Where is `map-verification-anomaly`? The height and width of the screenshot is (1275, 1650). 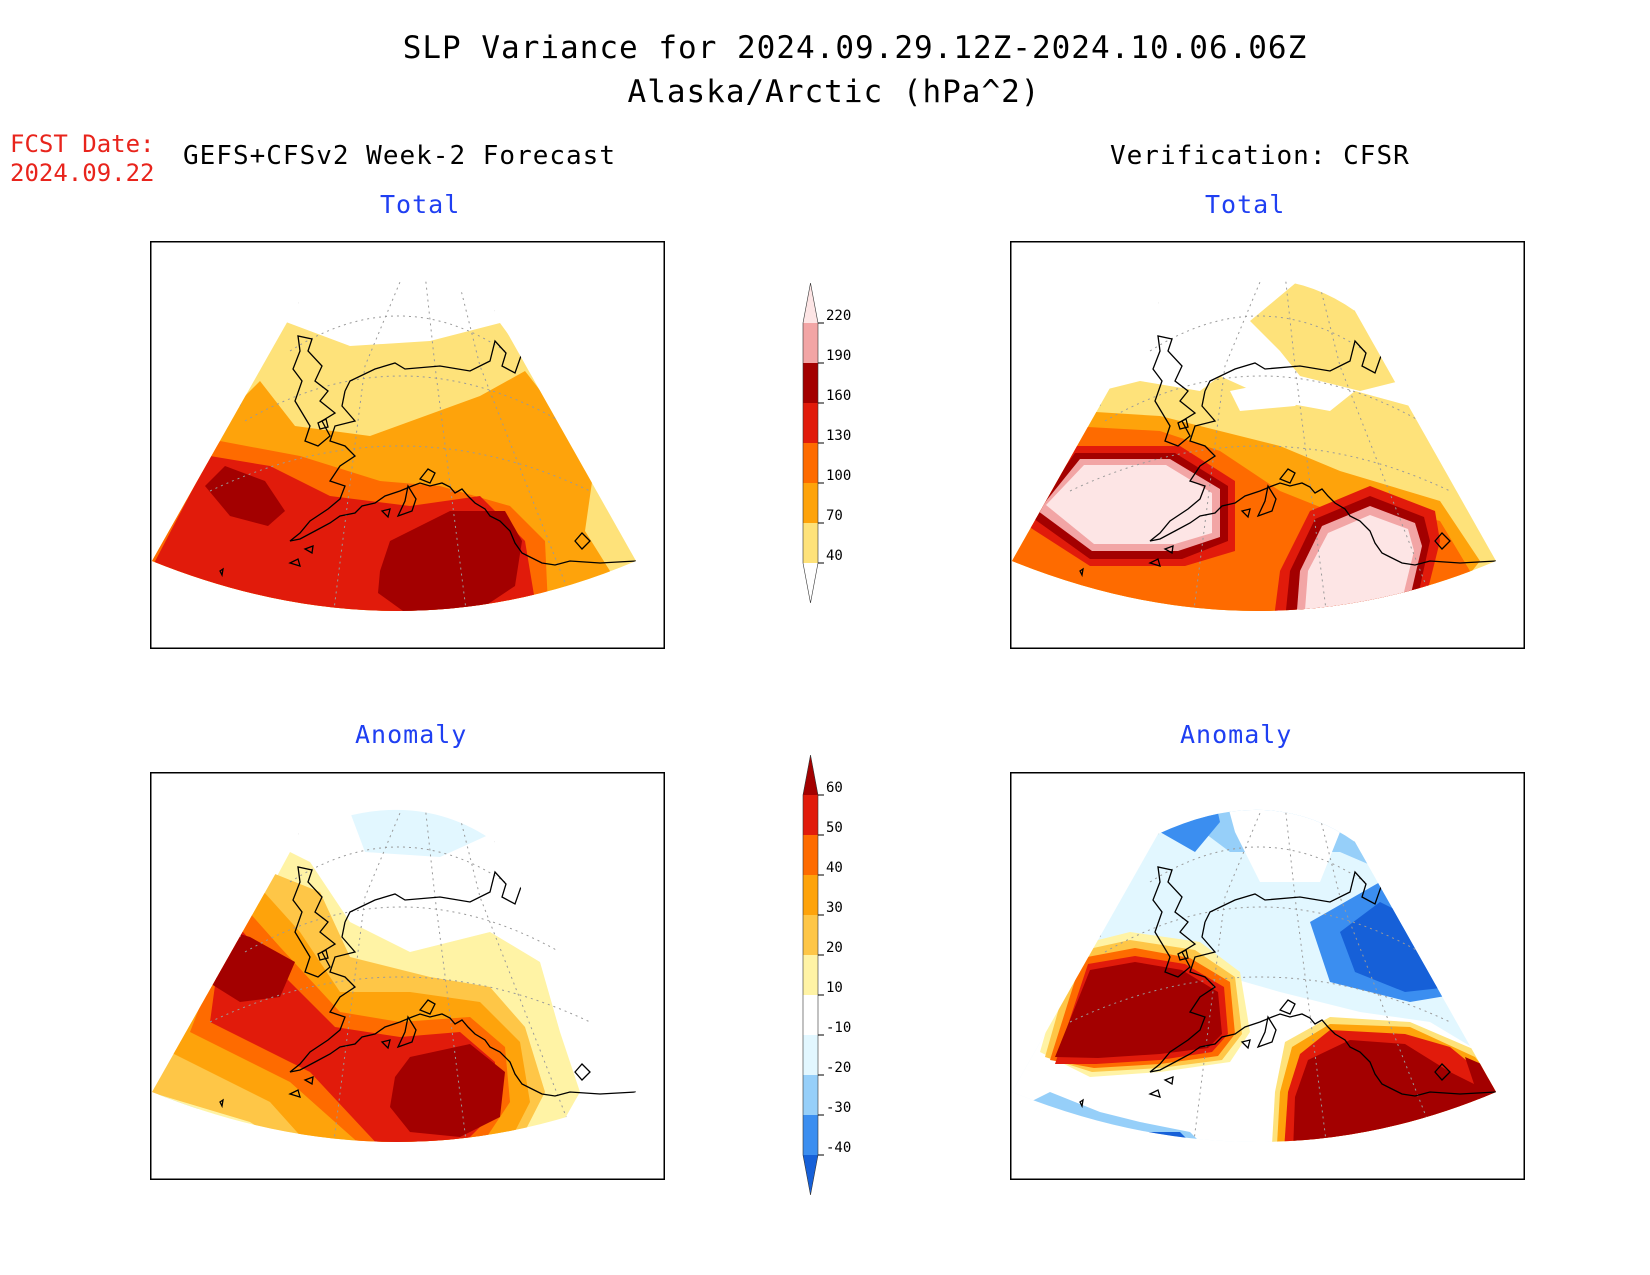 map-verification-anomaly is located at coordinates (1267, 976).